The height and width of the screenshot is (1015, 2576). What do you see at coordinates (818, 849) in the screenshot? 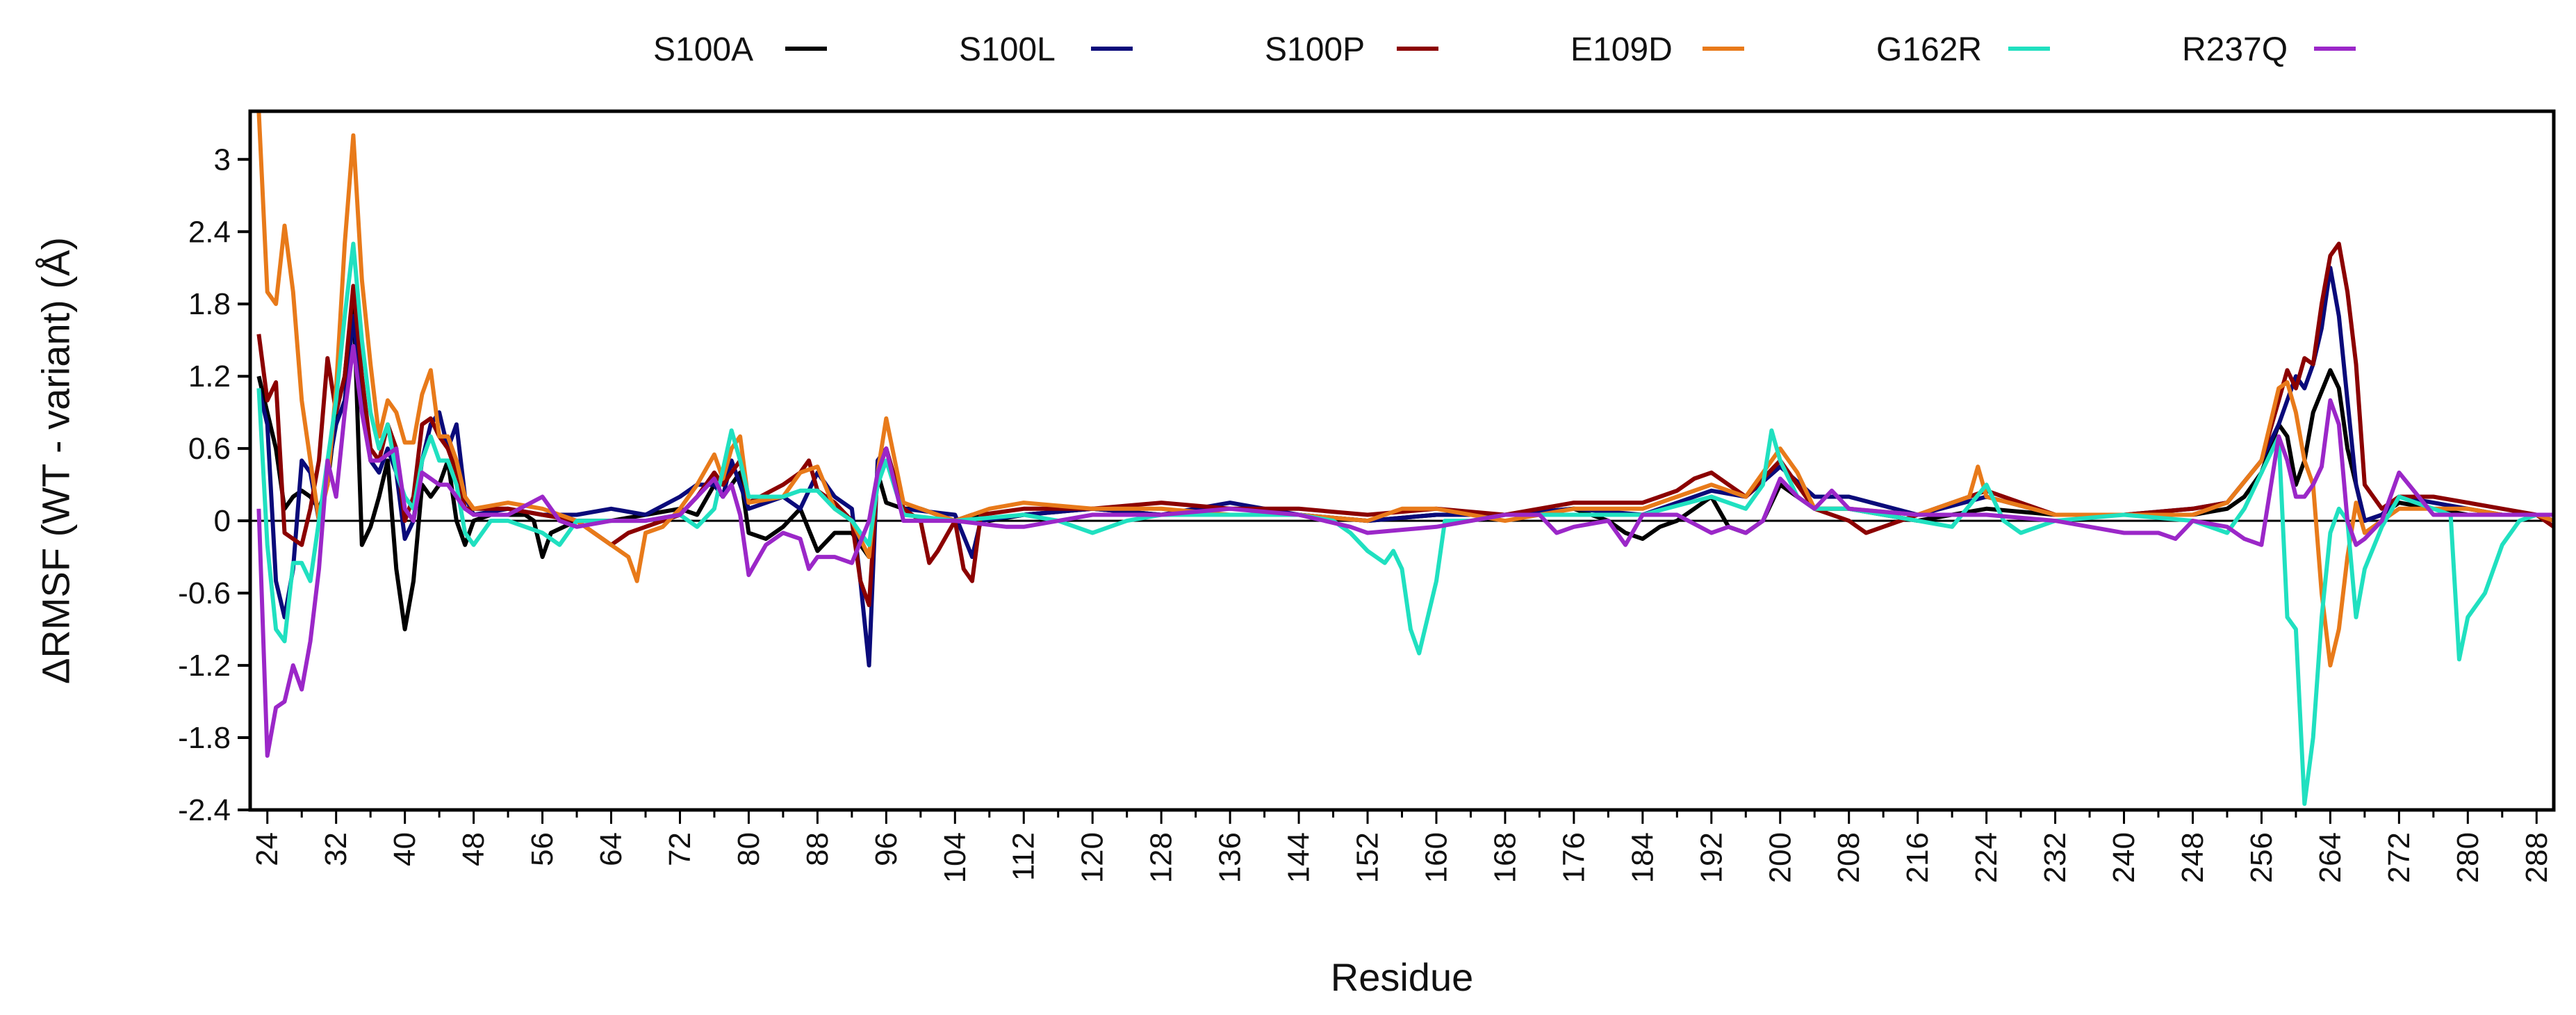
I see `x-tick-label: 88` at bounding box center [818, 849].